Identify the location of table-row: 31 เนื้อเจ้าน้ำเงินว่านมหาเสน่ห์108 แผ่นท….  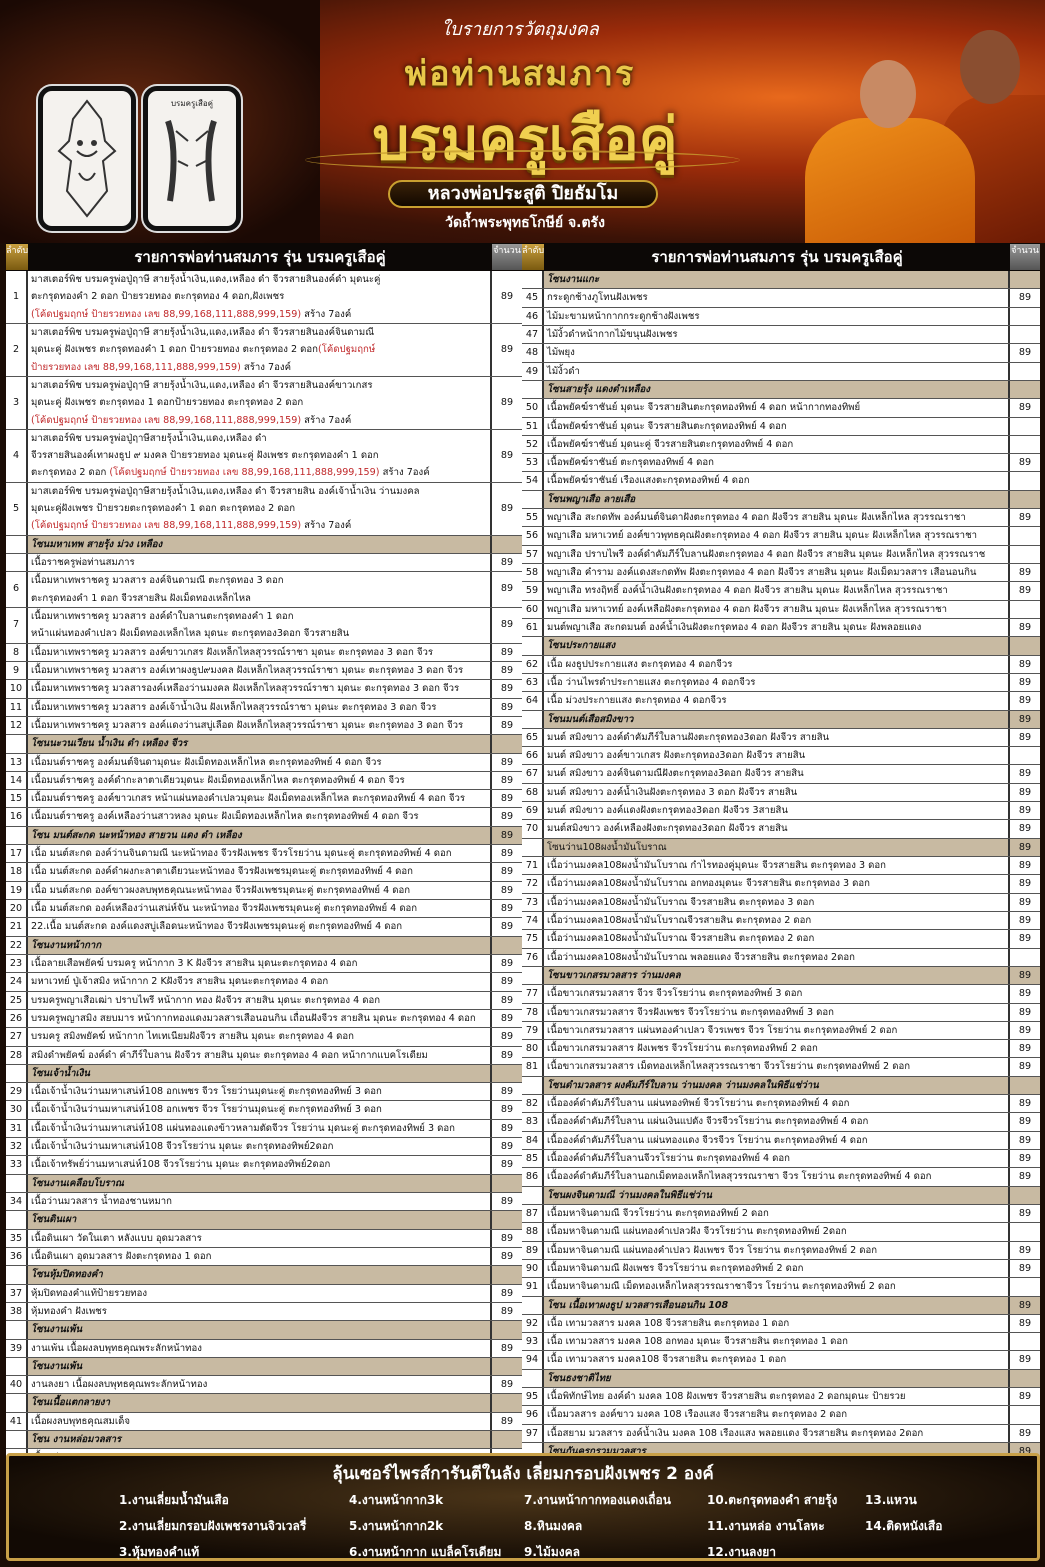
(264, 1129).